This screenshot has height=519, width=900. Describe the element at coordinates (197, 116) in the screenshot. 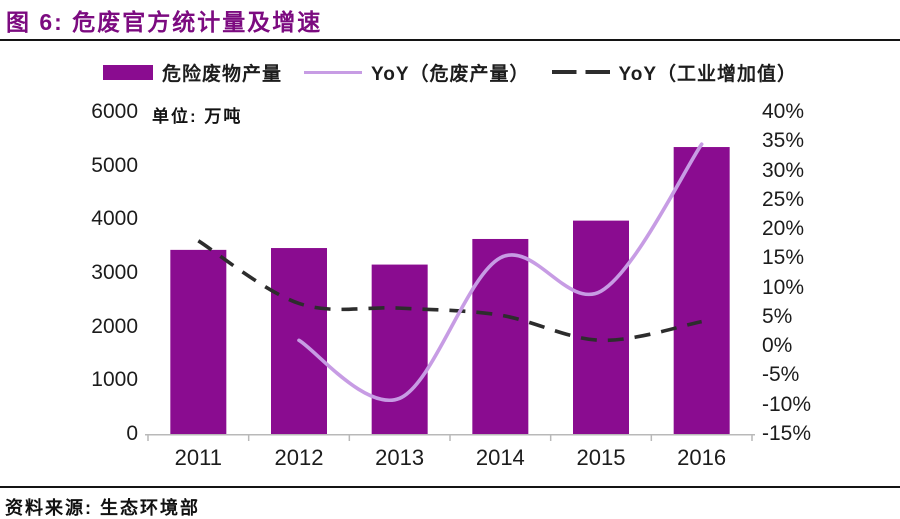

I see `axis-unit-label: 单位: 万吨` at that location.